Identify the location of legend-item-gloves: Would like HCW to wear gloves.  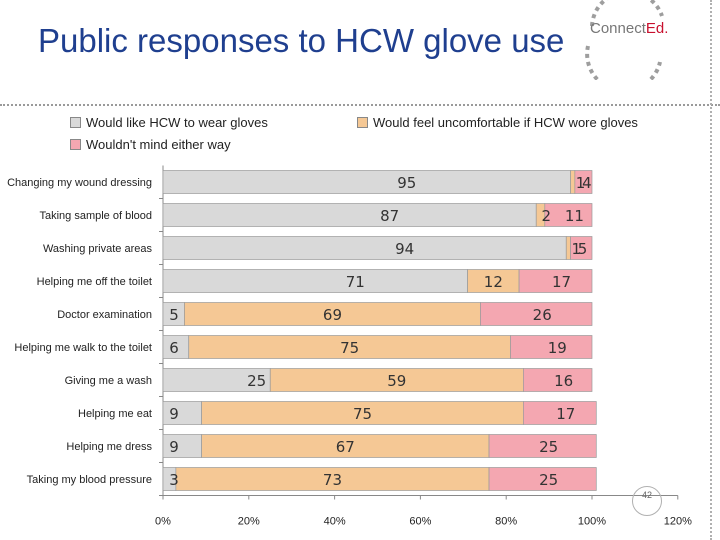
(169, 122).